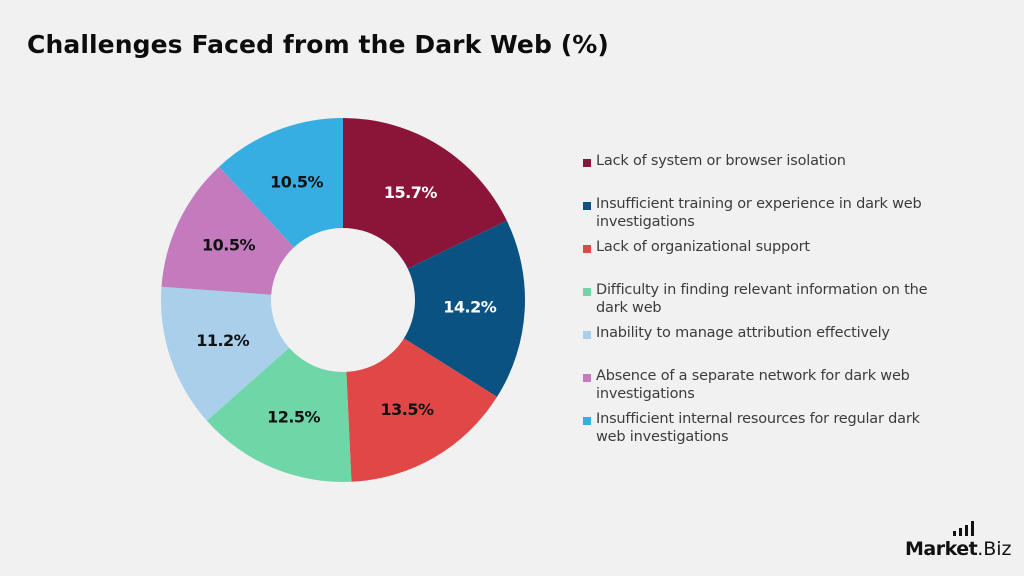  I want to click on legend-label: Lack of system or browser isolation, so click(721, 161).